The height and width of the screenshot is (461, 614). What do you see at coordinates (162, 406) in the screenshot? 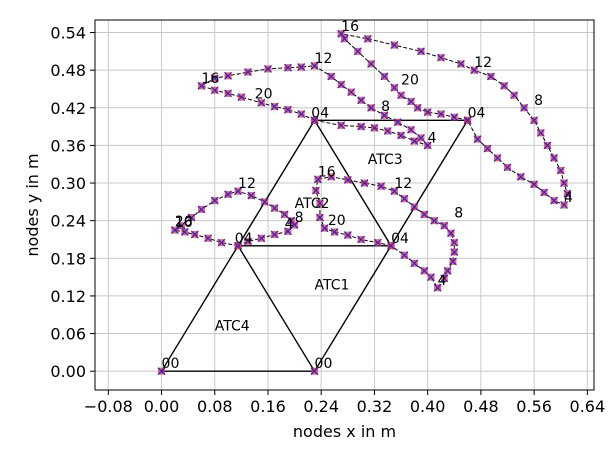
I see `x-tick-label: 0.00` at bounding box center [162, 406].